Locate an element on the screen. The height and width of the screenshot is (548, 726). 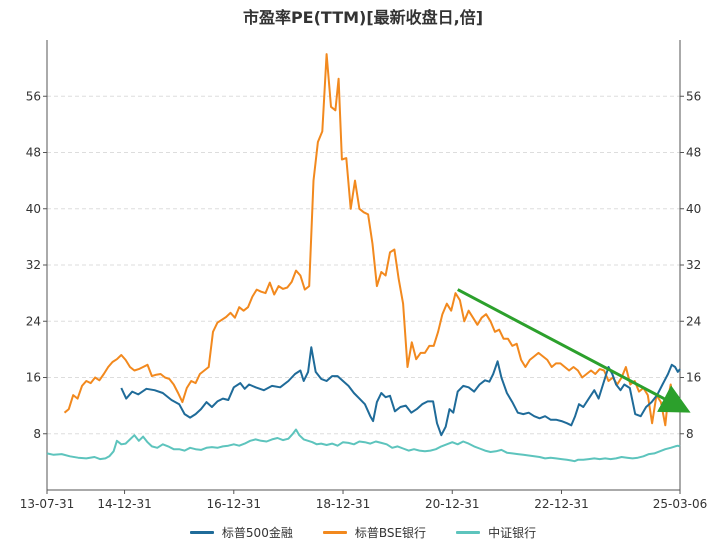
y-tick-label-right: 48 is located at coordinates (693, 153).